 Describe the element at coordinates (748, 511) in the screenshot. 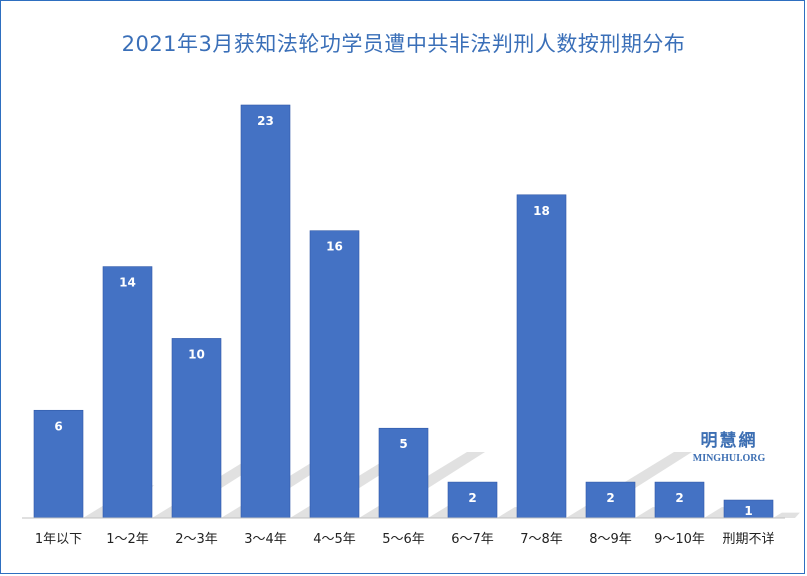

I see `data-label: 1` at that location.